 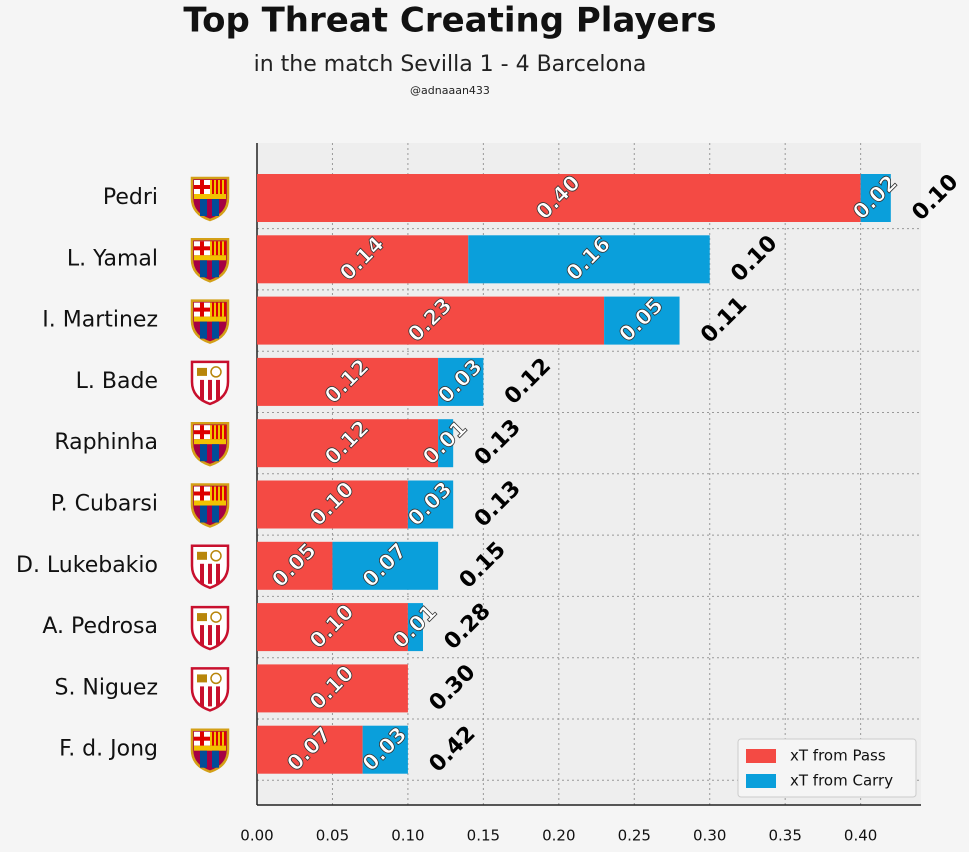 What do you see at coordinates (860, 836) in the screenshot?
I see `x-tick-label: 0.40` at bounding box center [860, 836].